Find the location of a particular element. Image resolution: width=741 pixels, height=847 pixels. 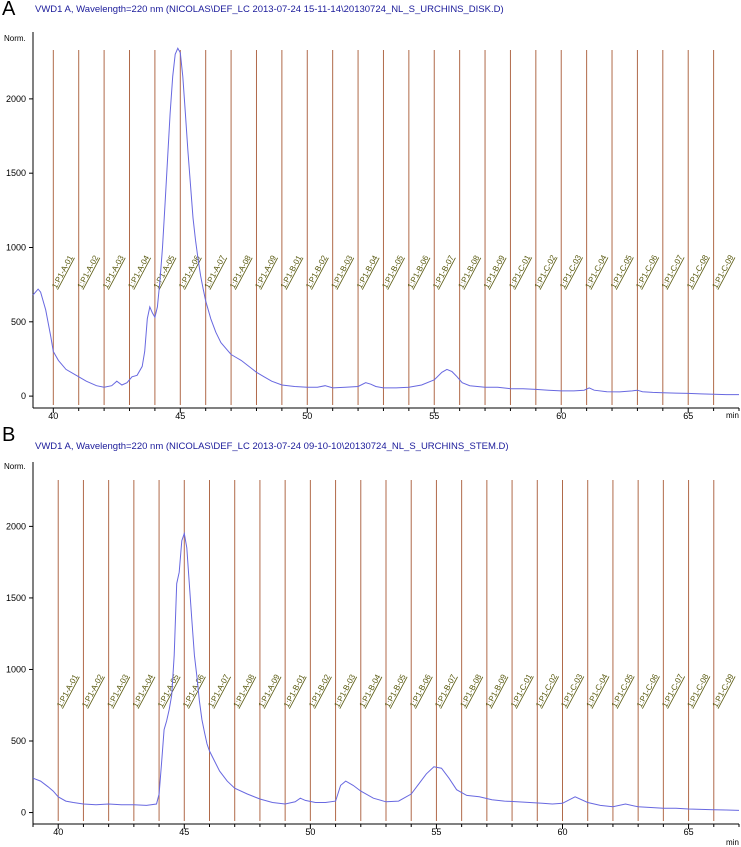

panel-b-xlabel: min is located at coordinates (732, 842).